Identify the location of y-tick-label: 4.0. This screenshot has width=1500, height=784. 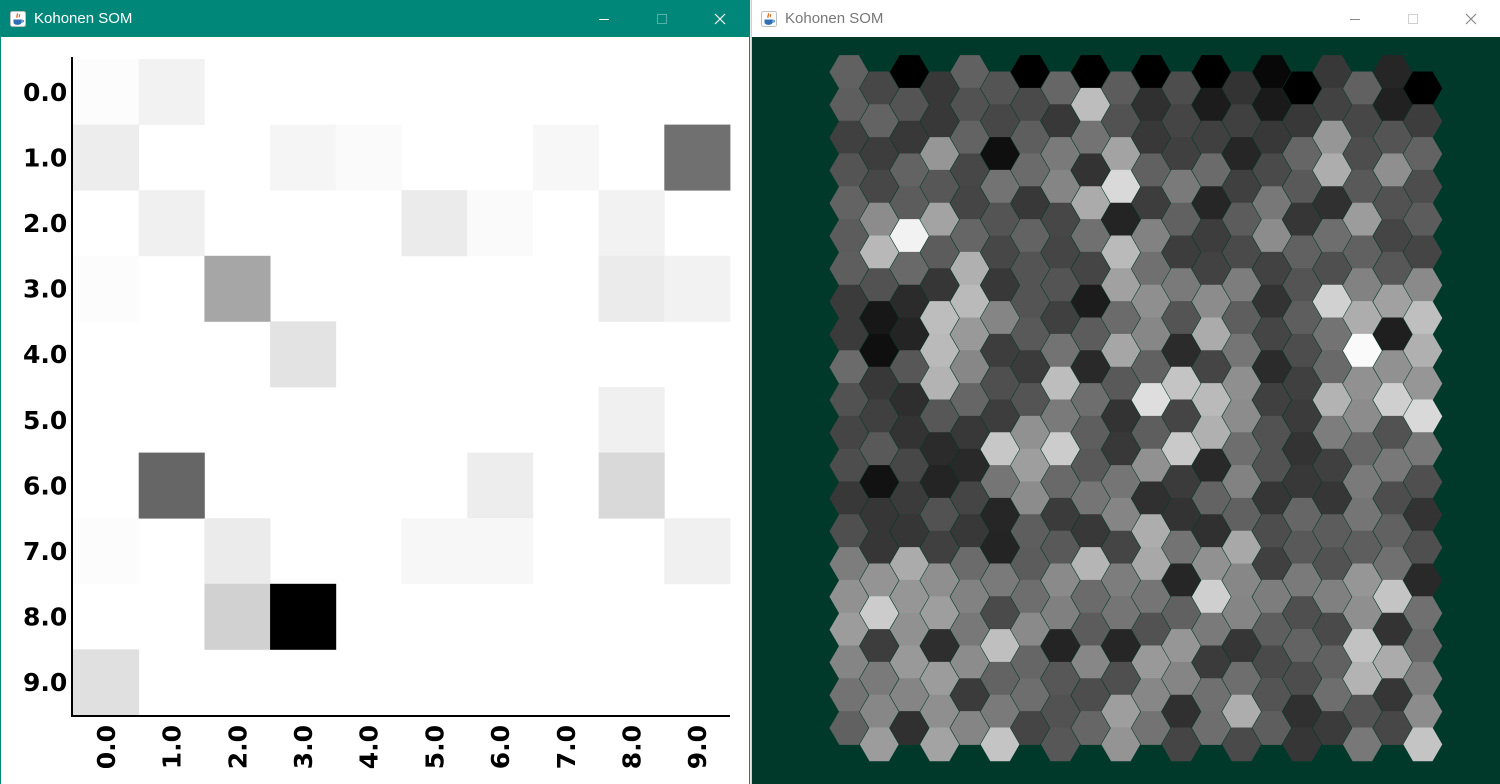
(45, 354).